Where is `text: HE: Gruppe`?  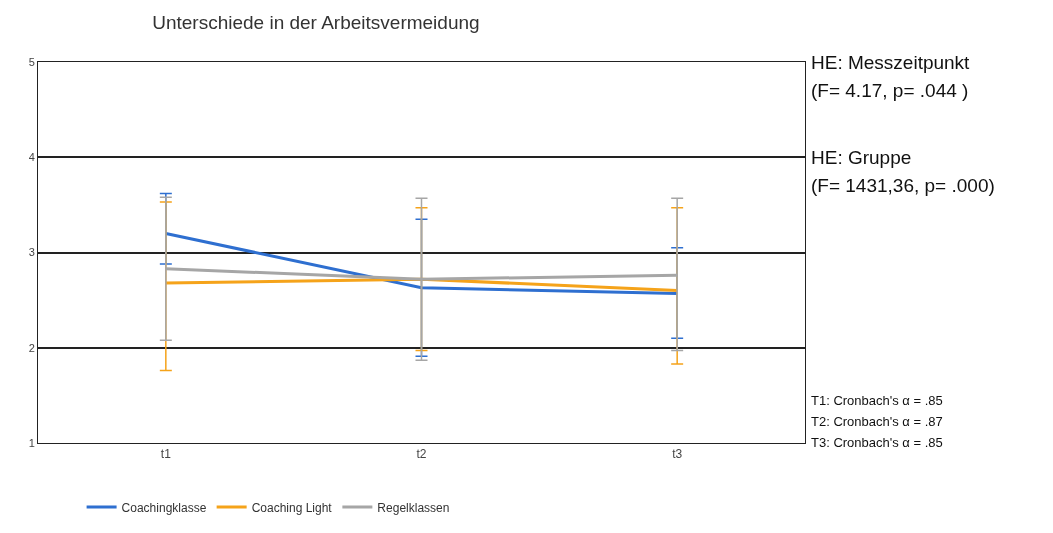
text: HE: Gruppe is located at coordinates (861, 157).